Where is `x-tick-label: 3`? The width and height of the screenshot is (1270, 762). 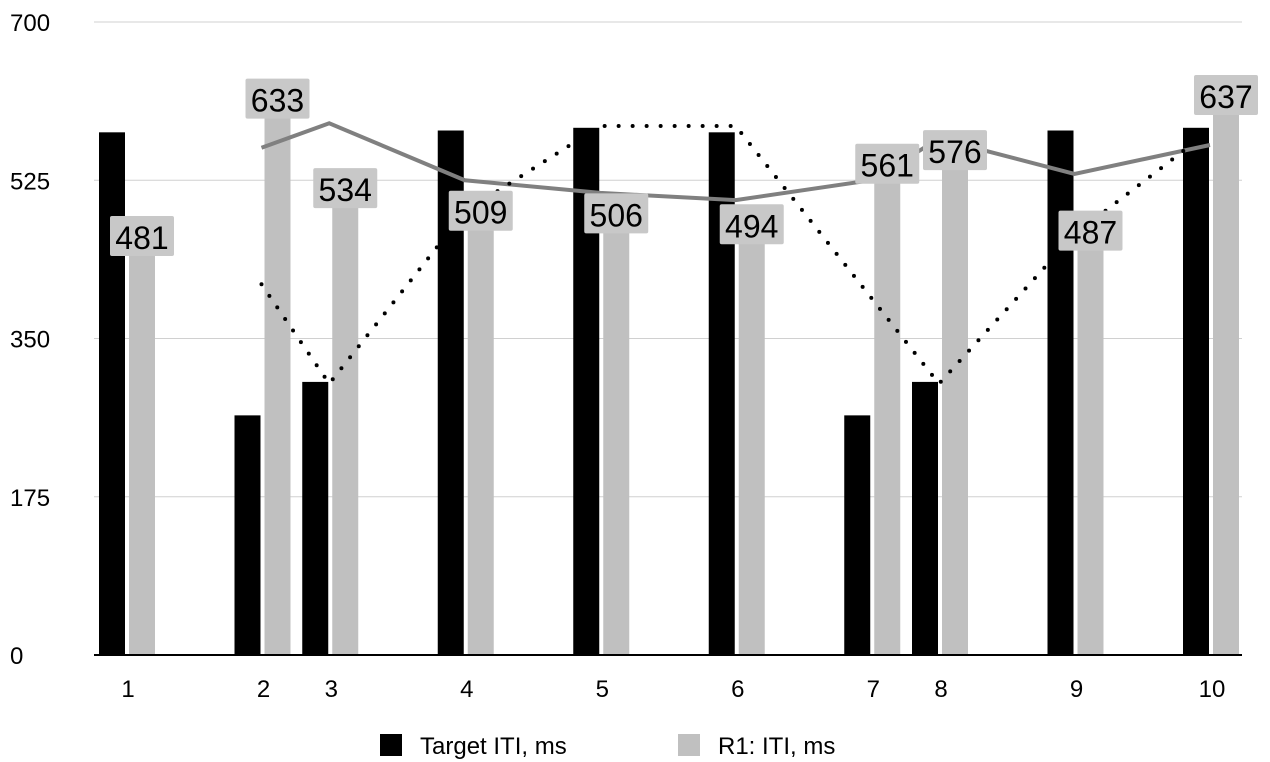 x-tick-label: 3 is located at coordinates (331, 689).